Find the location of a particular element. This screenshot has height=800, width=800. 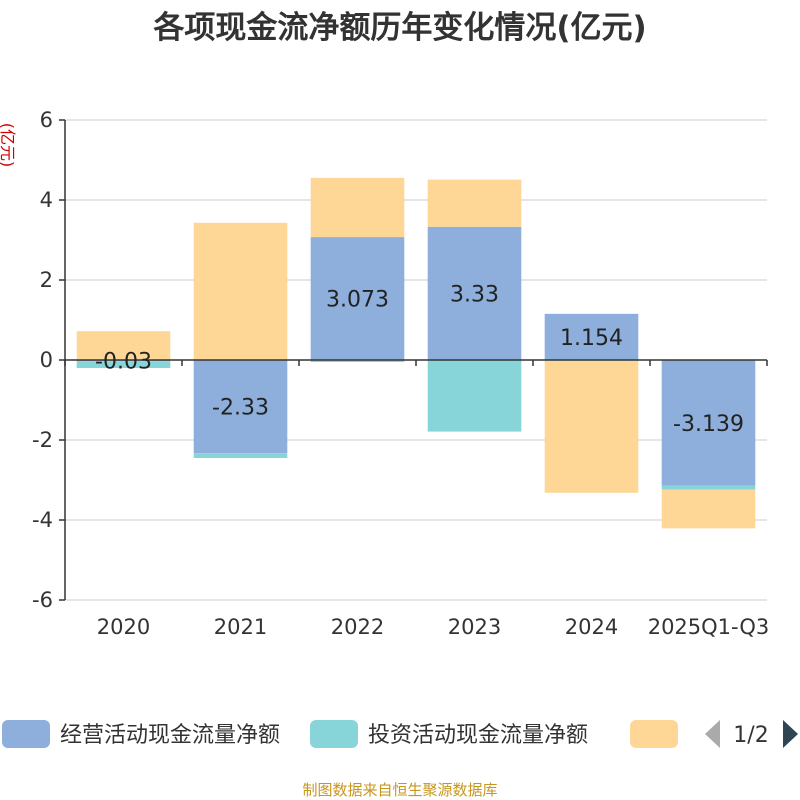

x-tick-label: 2024 is located at coordinates (591, 627).